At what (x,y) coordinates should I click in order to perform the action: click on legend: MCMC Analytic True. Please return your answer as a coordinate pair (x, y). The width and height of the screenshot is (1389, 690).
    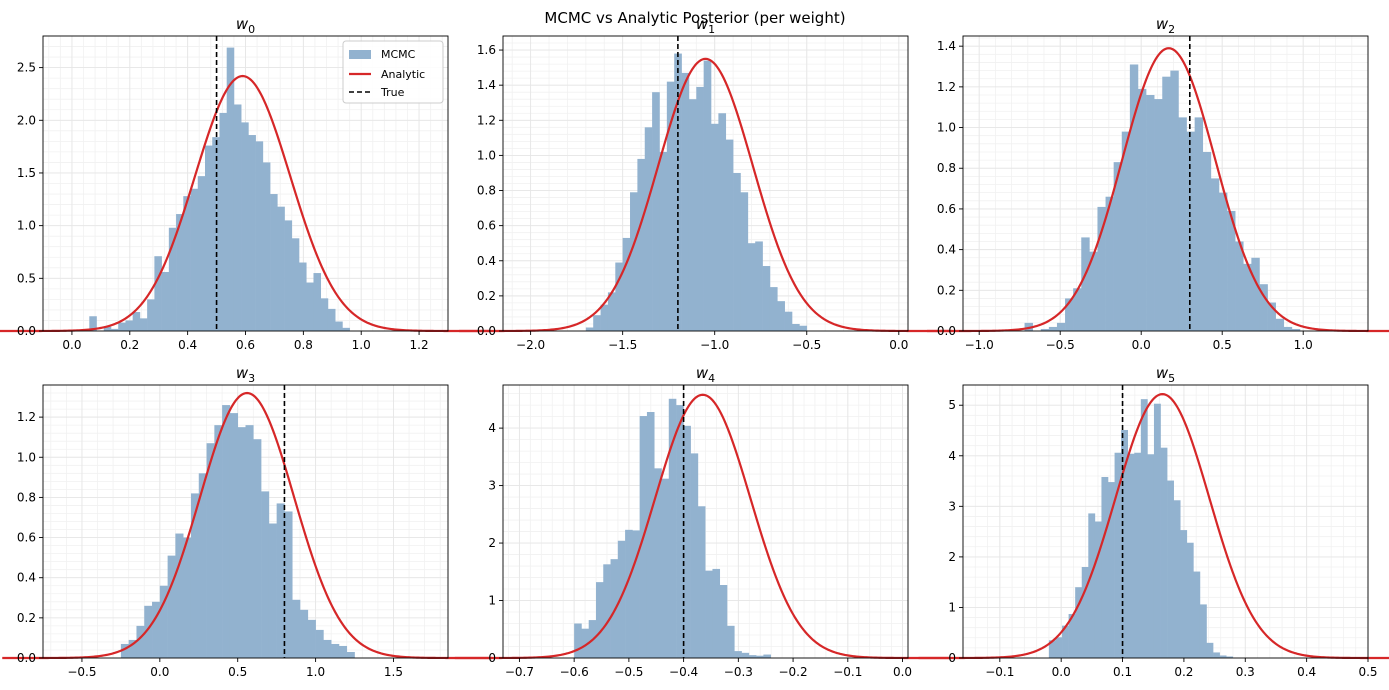
    Looking at the image, I should click on (393, 72).